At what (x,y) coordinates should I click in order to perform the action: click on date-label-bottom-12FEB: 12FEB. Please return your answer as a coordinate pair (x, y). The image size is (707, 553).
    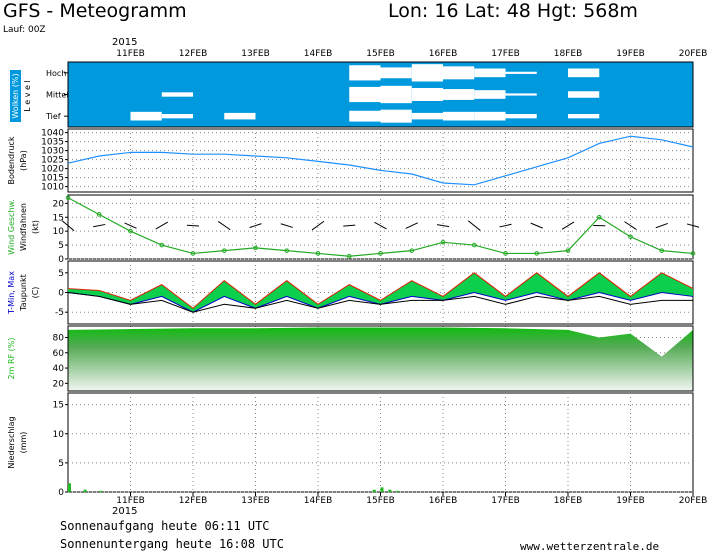
    Looking at the image, I should click on (193, 501).